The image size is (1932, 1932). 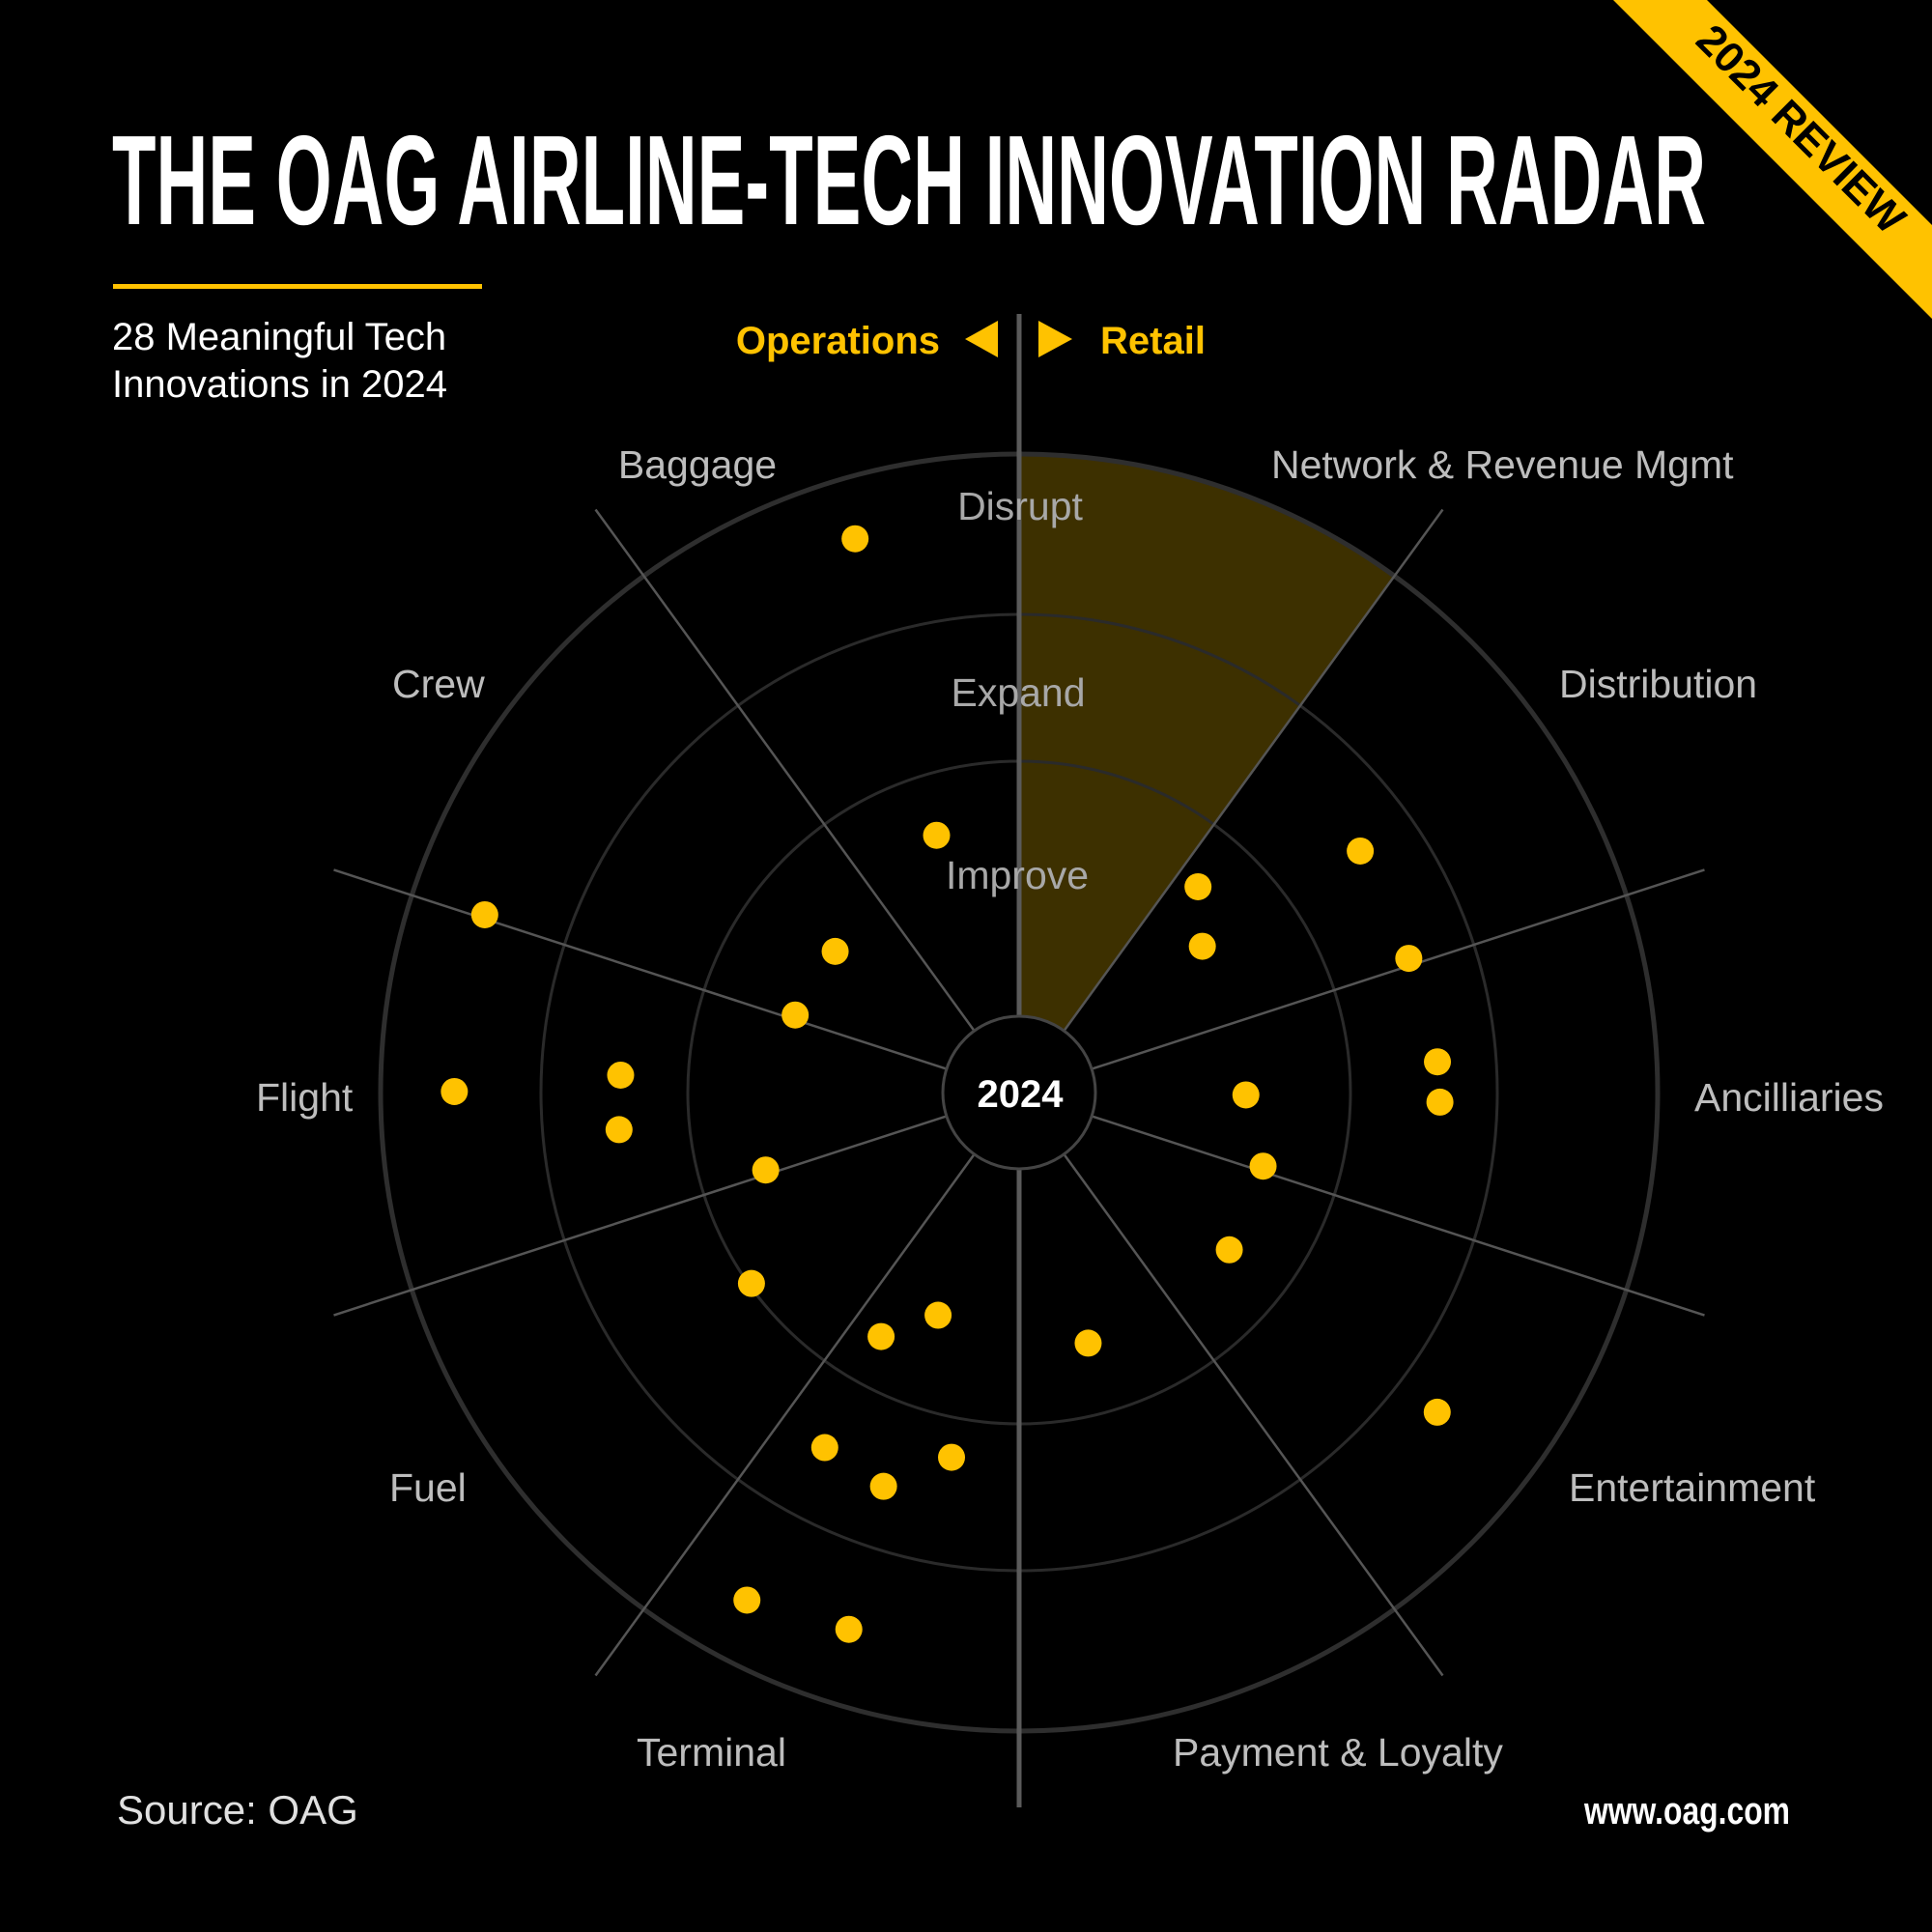 I want to click on category-label-entertainment: Entertainment, so click(x=1692, y=1487).